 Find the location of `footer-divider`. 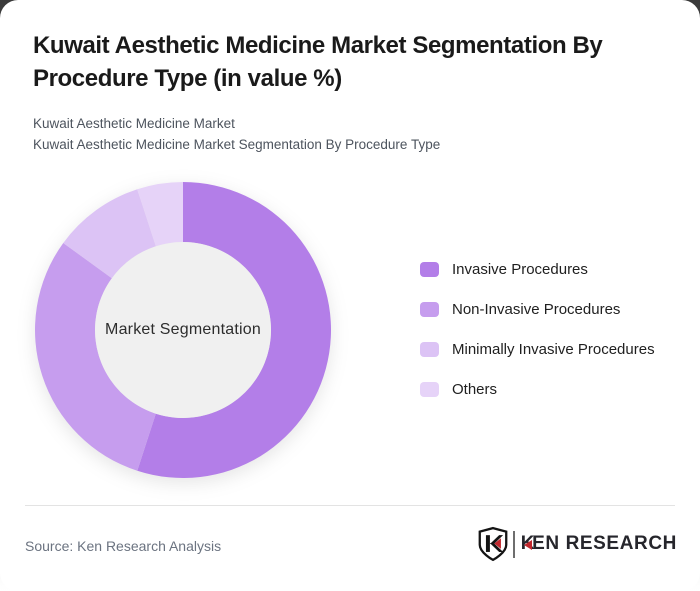

footer-divider is located at coordinates (350, 505).